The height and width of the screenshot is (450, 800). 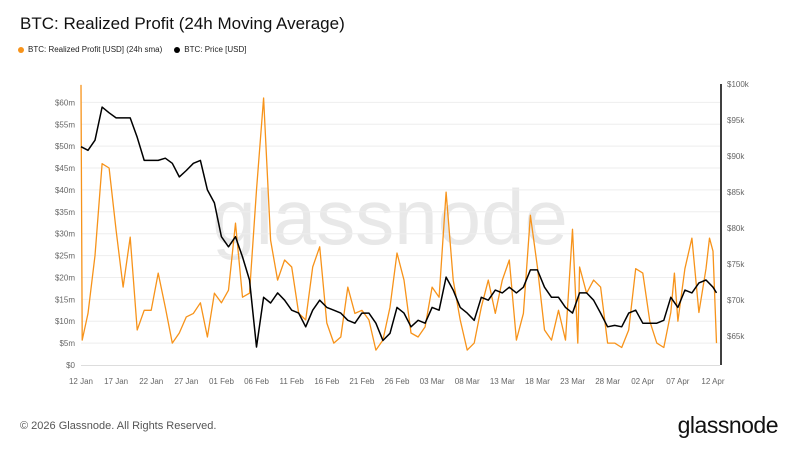 What do you see at coordinates (326, 381) in the screenshot?
I see `x-tick-label: 16 Feb` at bounding box center [326, 381].